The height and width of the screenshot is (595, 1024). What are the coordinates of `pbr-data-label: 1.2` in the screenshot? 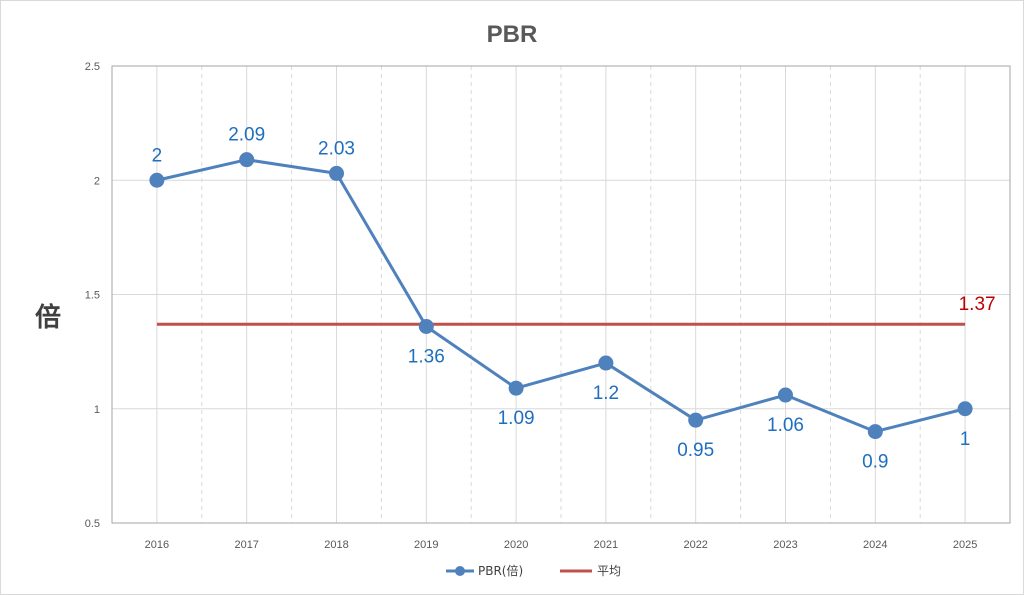 It's located at (606, 393).